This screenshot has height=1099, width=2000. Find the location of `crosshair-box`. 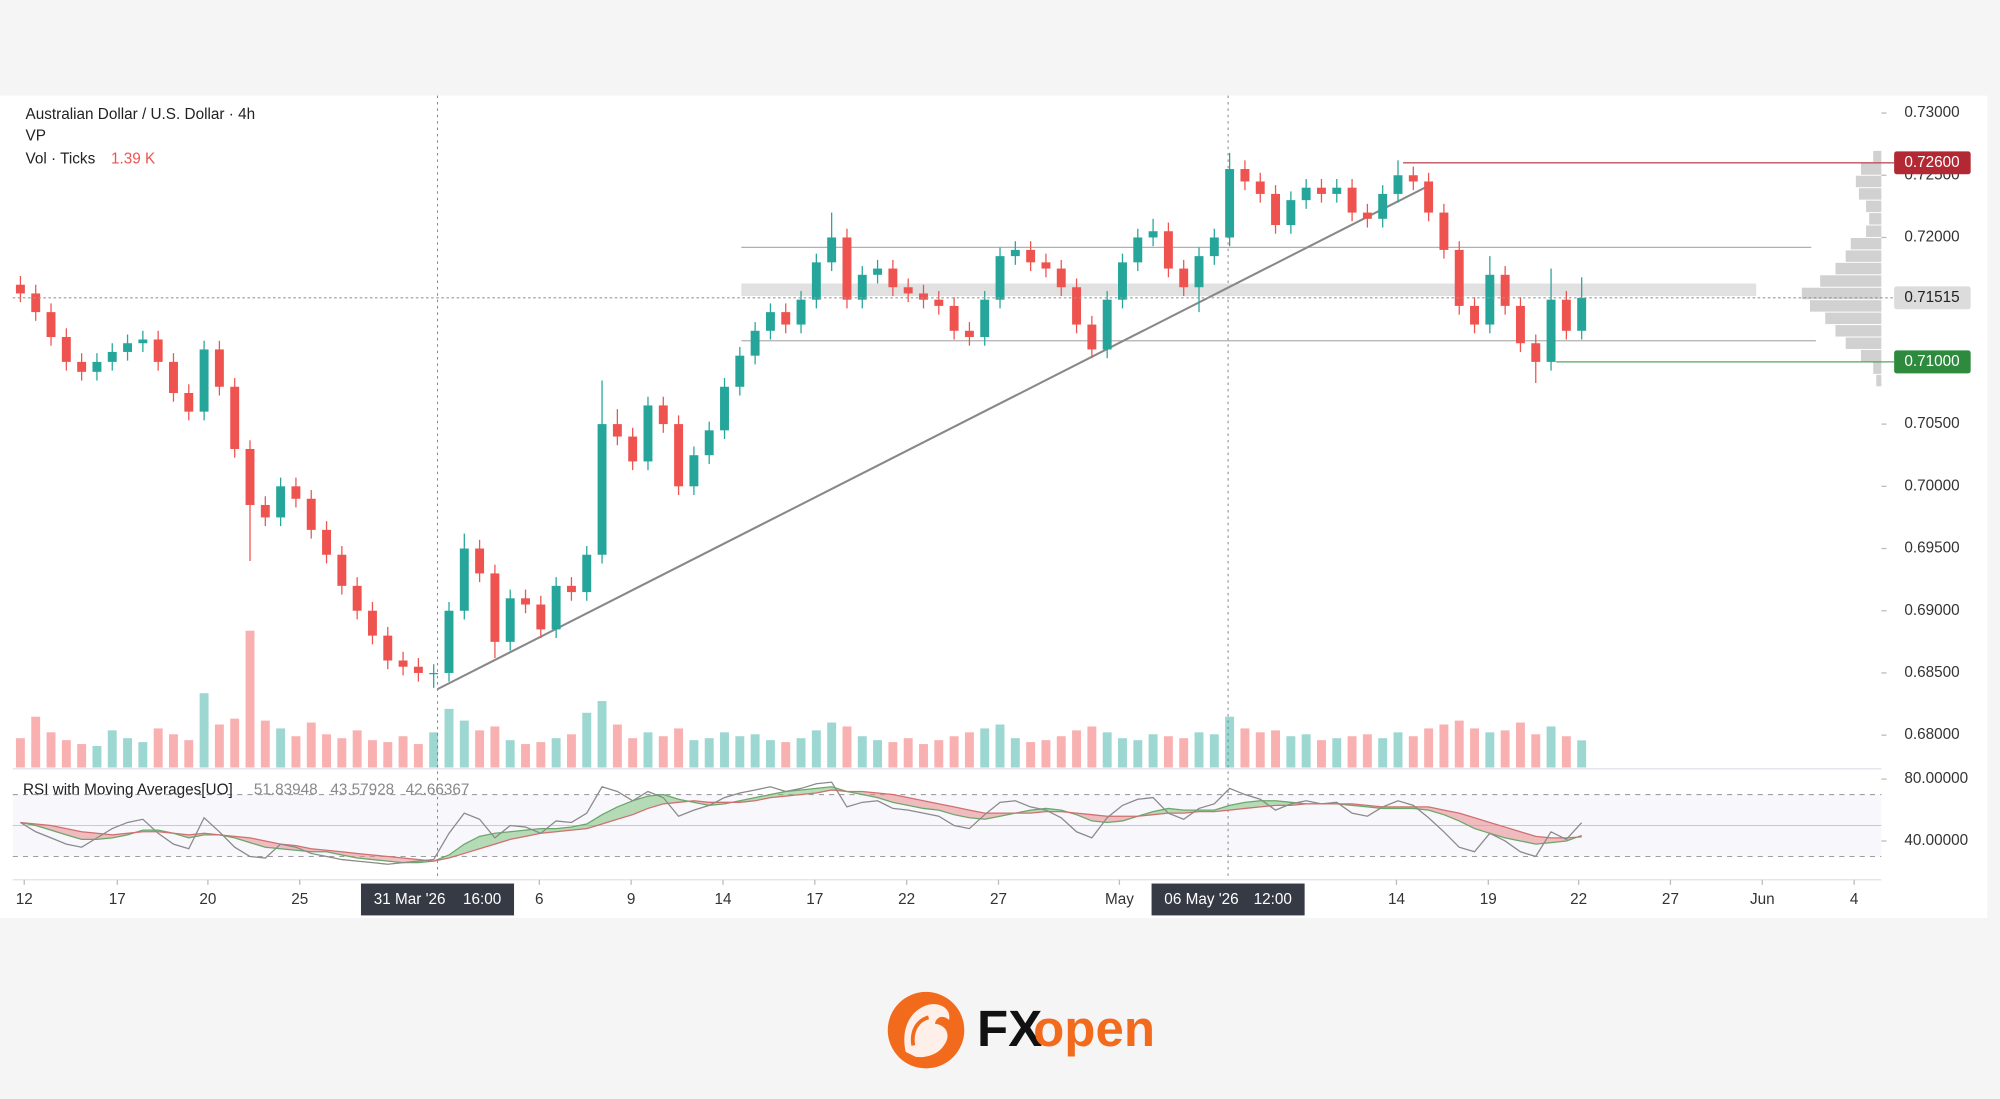

crosshair-box is located at coordinates (1228, 899).